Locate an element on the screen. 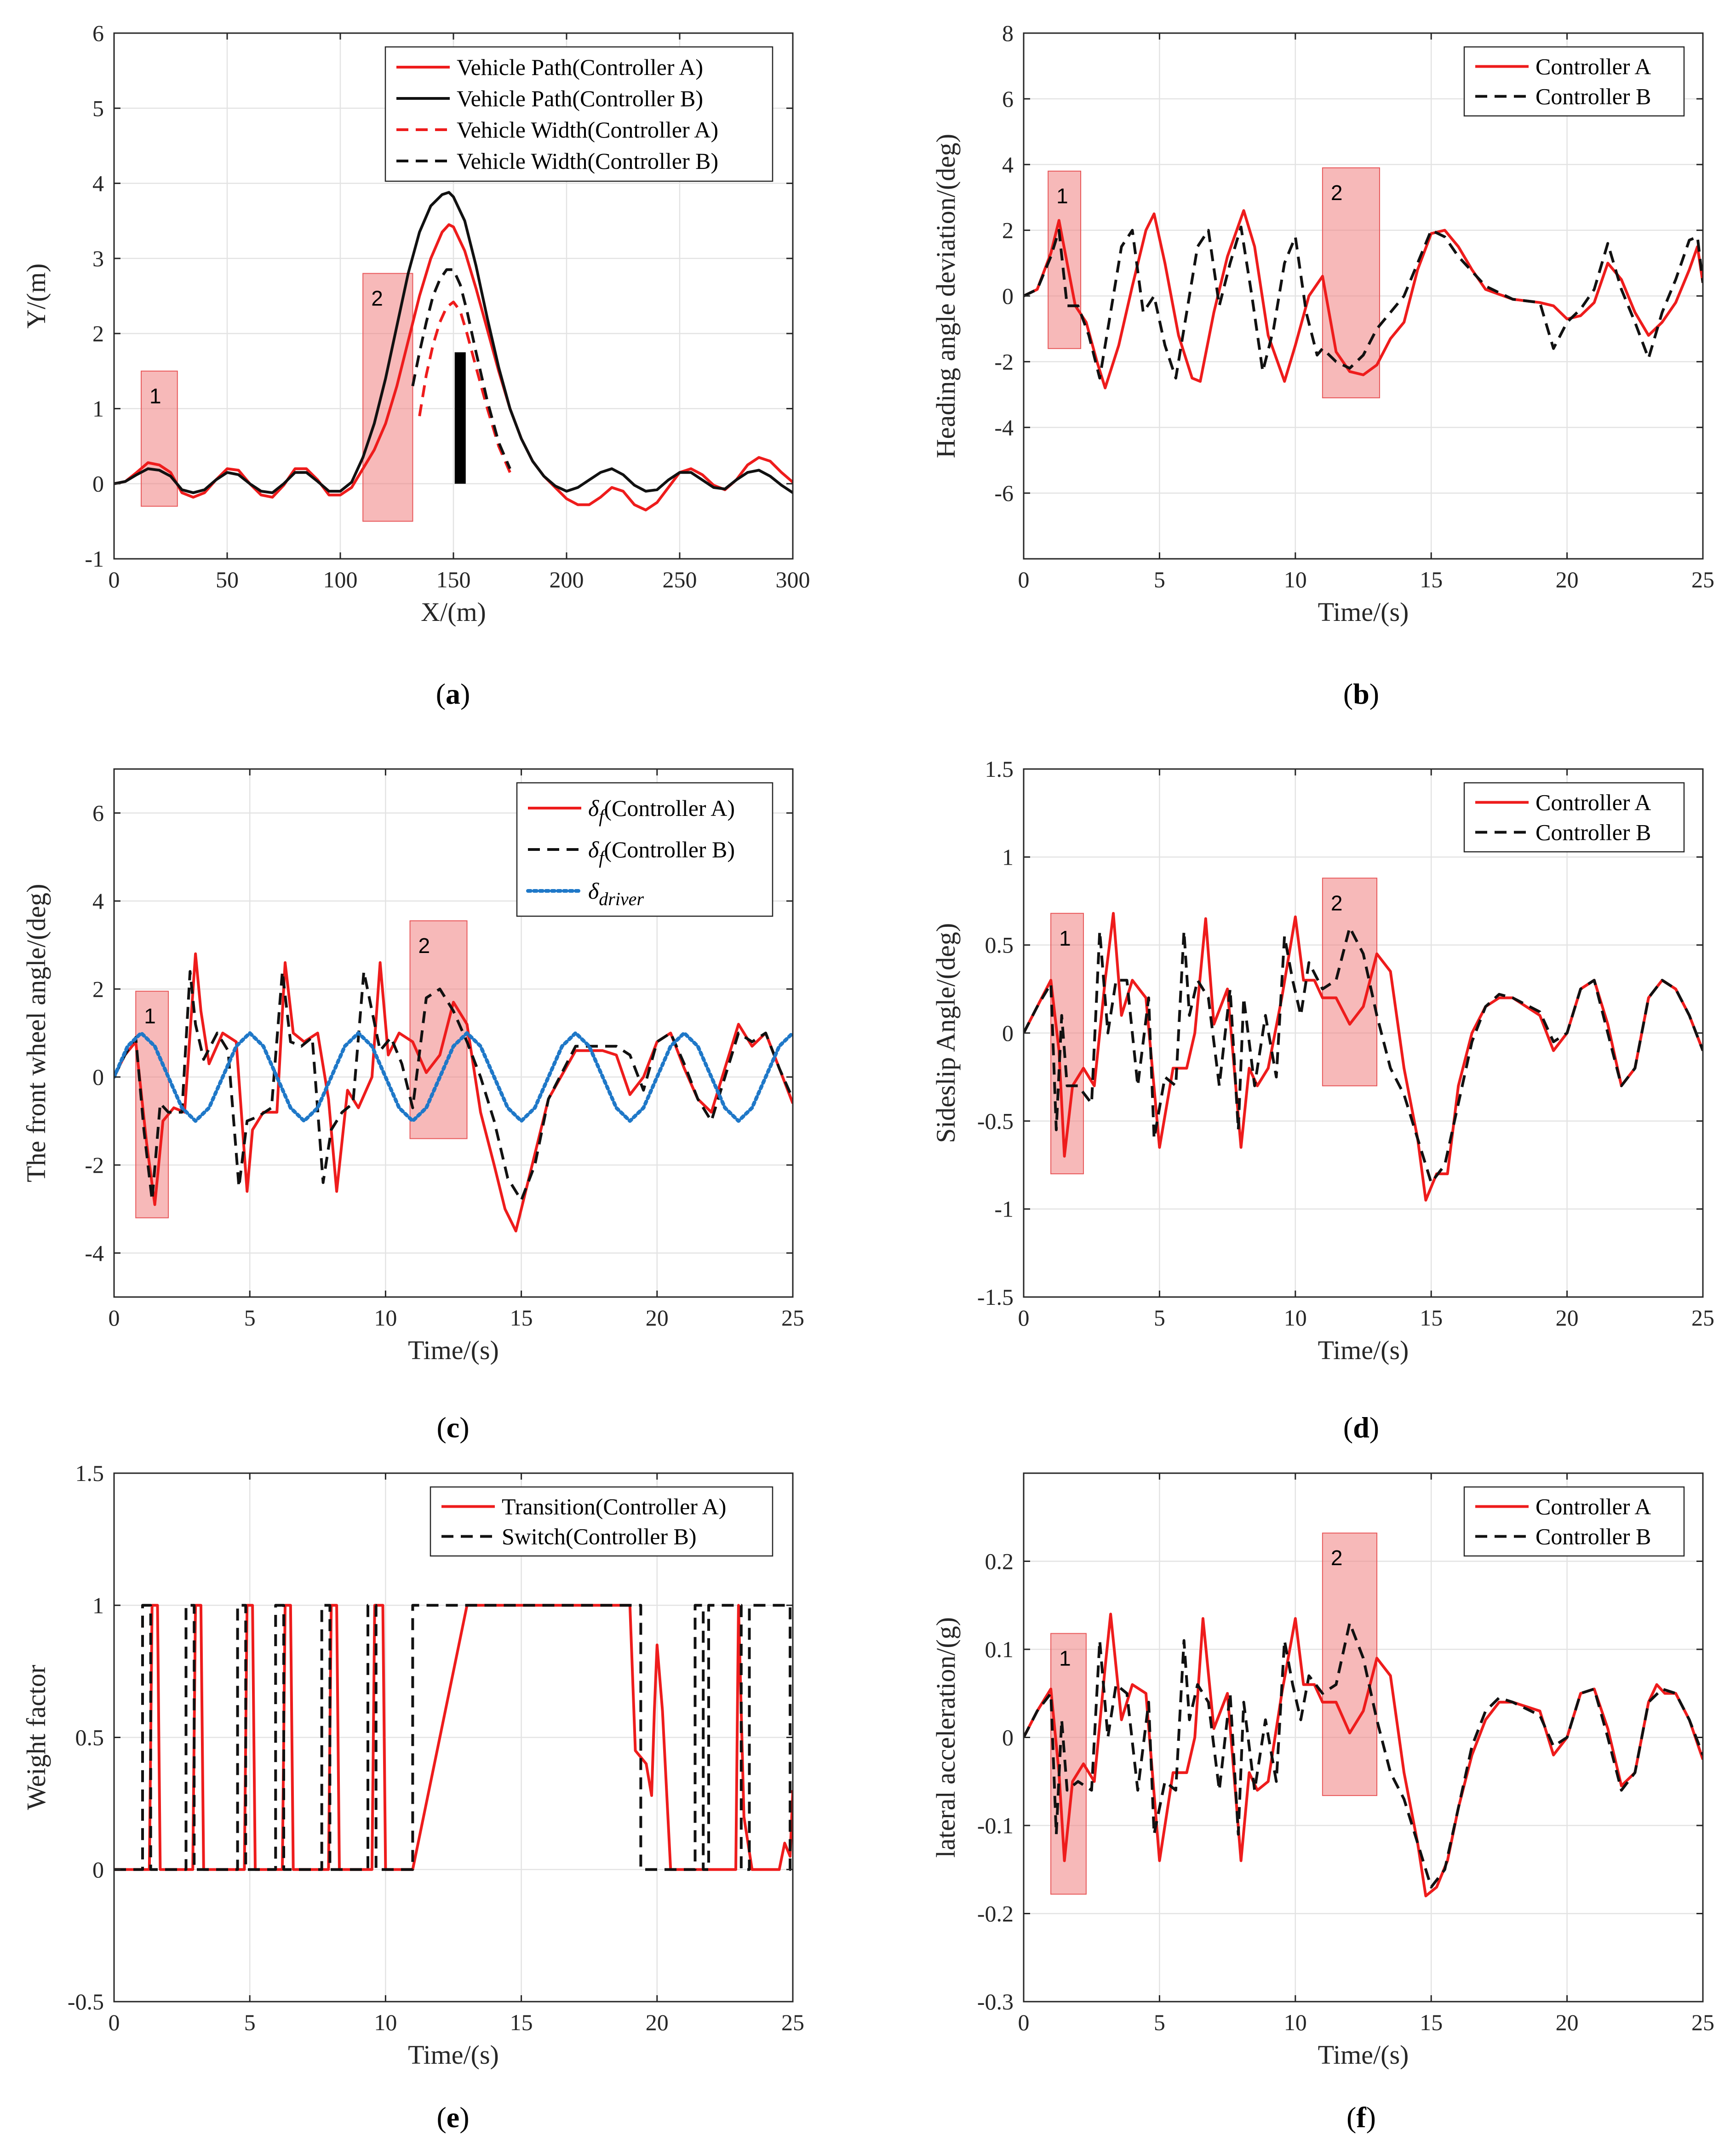 The width and height of the screenshot is (1736, 2141). y-tick-label: 0.5 is located at coordinates (89, 1738).